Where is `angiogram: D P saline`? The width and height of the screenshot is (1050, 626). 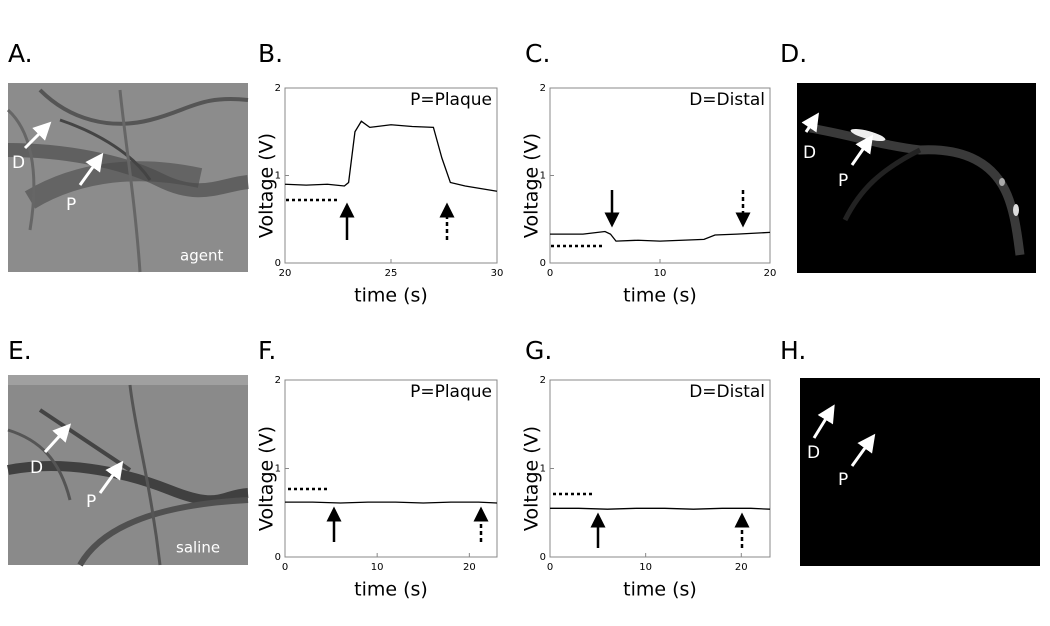 angiogram: D P saline is located at coordinates (128, 471).